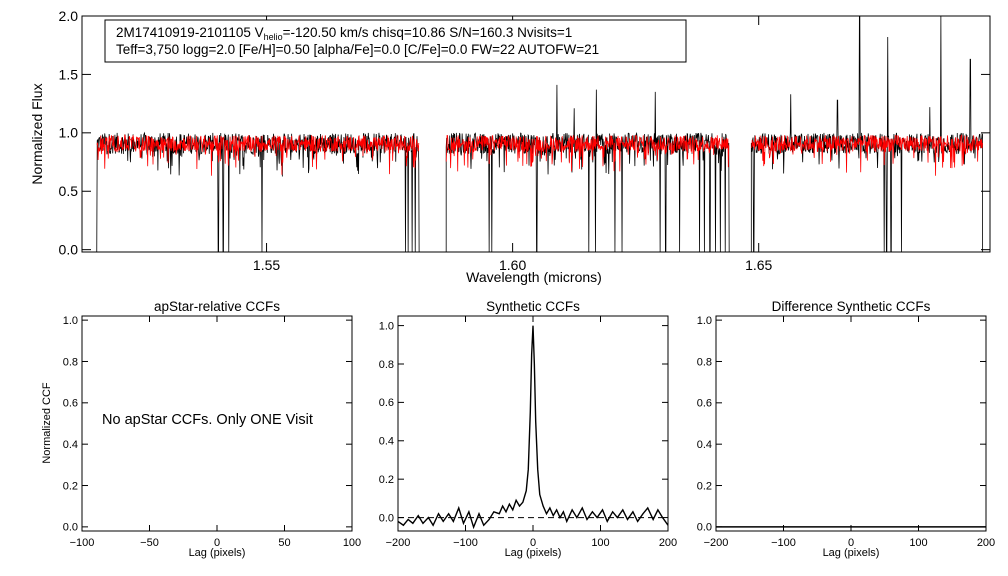 The image size is (1008, 576). Describe the element at coordinates (217, 553) in the screenshot. I see `apstar-ccf-x-label: Lag (pixels)` at that location.